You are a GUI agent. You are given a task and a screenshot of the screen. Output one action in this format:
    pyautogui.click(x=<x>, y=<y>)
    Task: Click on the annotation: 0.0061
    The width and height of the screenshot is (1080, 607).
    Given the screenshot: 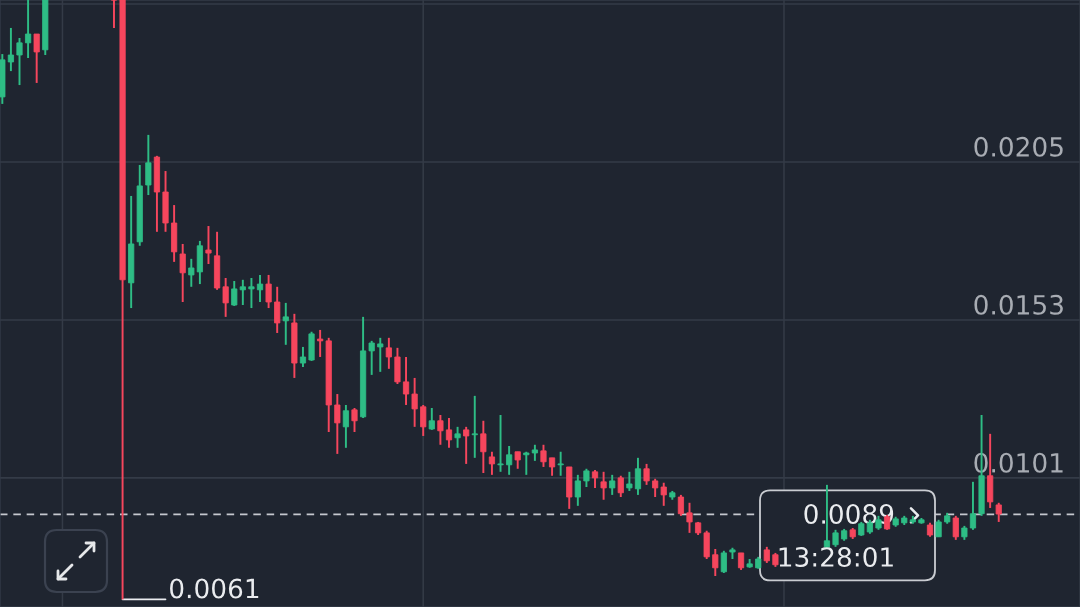 What is the action you would take?
    pyautogui.click(x=214, y=588)
    